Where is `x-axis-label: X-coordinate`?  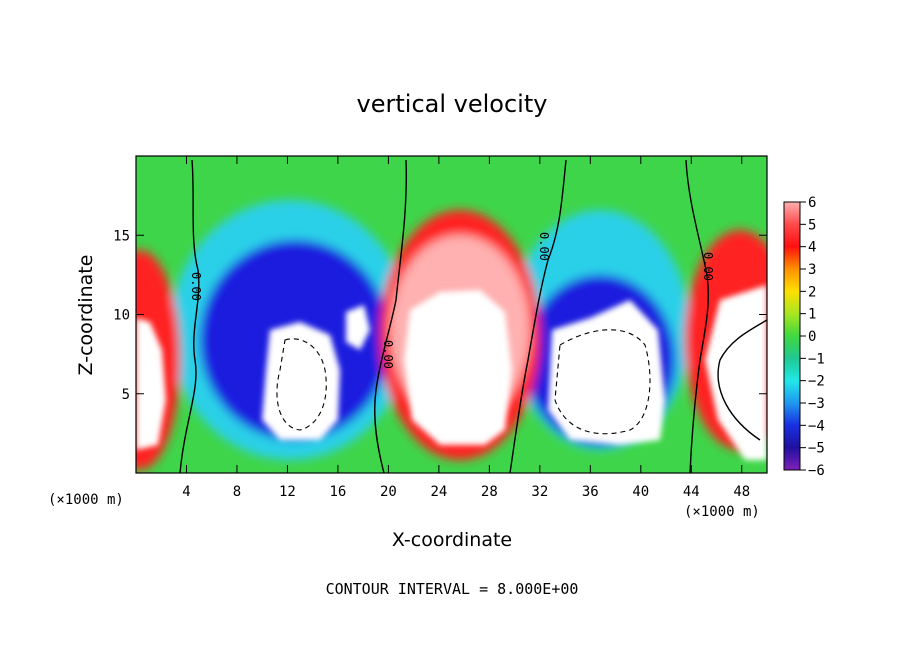
x-axis-label: X-coordinate is located at coordinates (452, 540).